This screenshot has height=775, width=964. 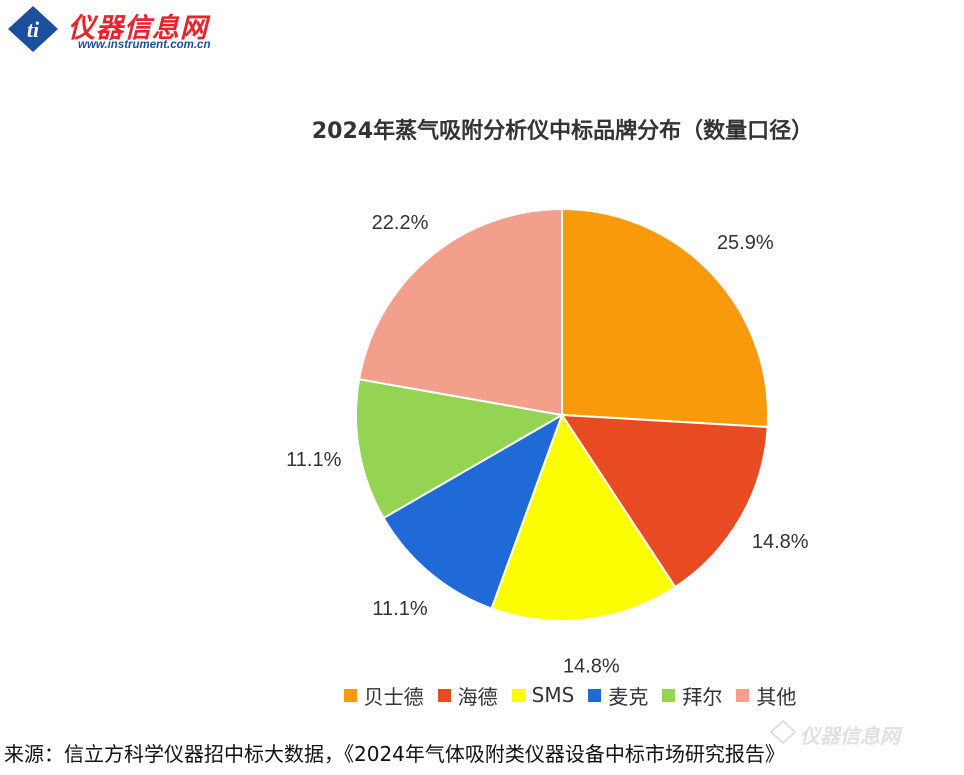 I want to click on logo-mark-icon: ti, so click(x=33, y=29).